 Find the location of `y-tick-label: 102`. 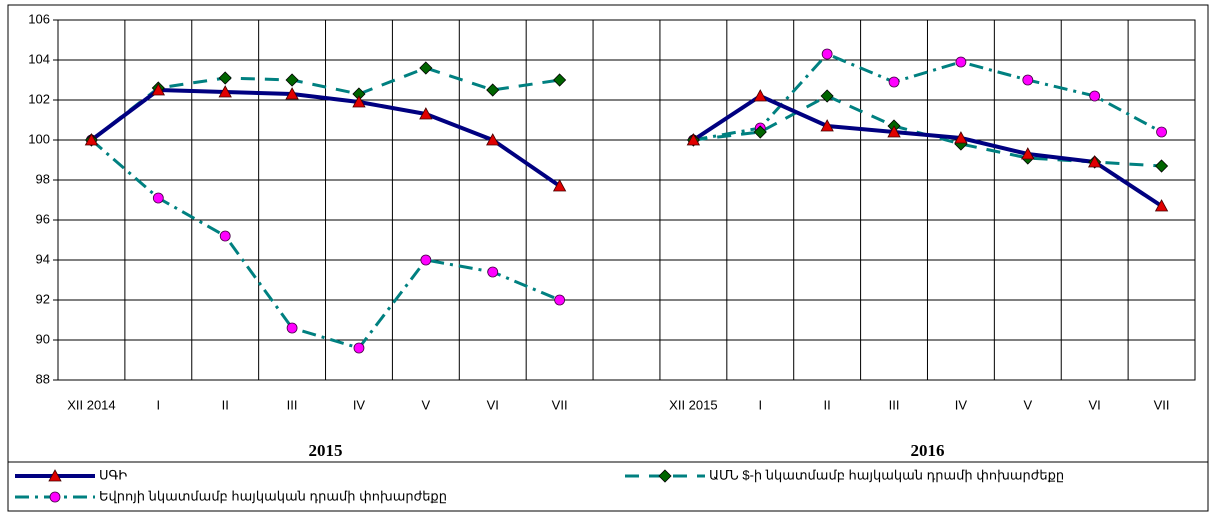

y-tick-label: 102 is located at coordinates (39, 98).